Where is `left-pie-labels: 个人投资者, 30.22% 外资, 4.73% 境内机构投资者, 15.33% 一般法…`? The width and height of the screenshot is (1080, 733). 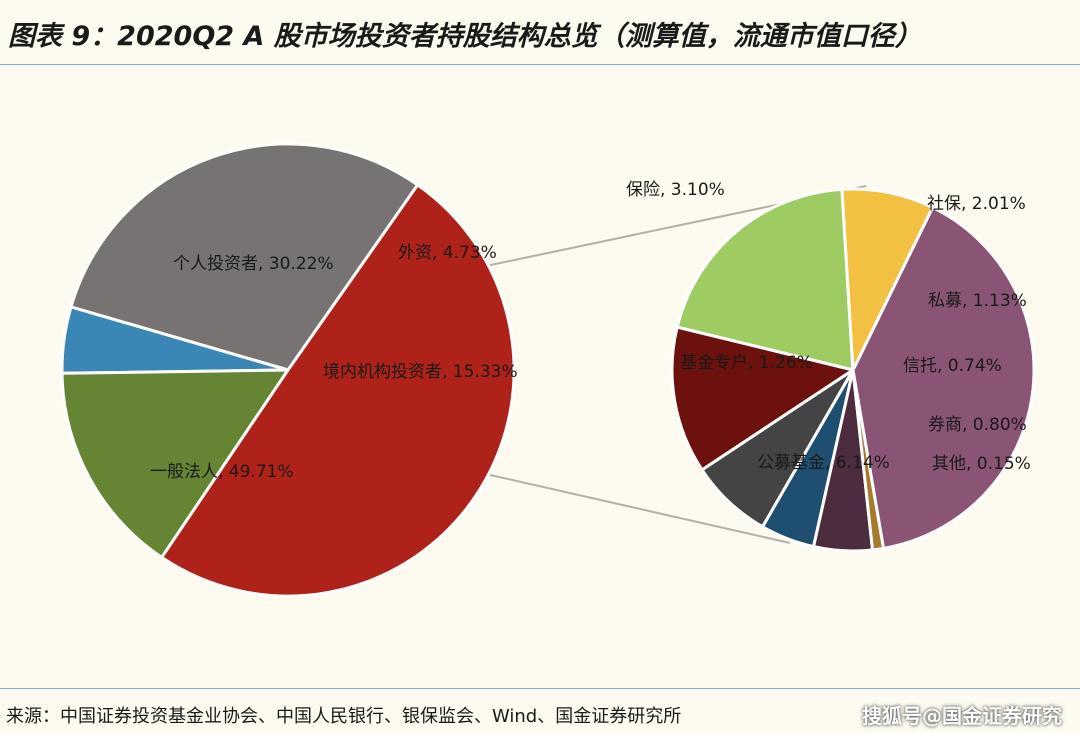 left-pie-labels: 个人投资者, 30.22% 外资, 4.73% 境内机构投资者, 15.33% 一般法… is located at coordinates (334, 362).